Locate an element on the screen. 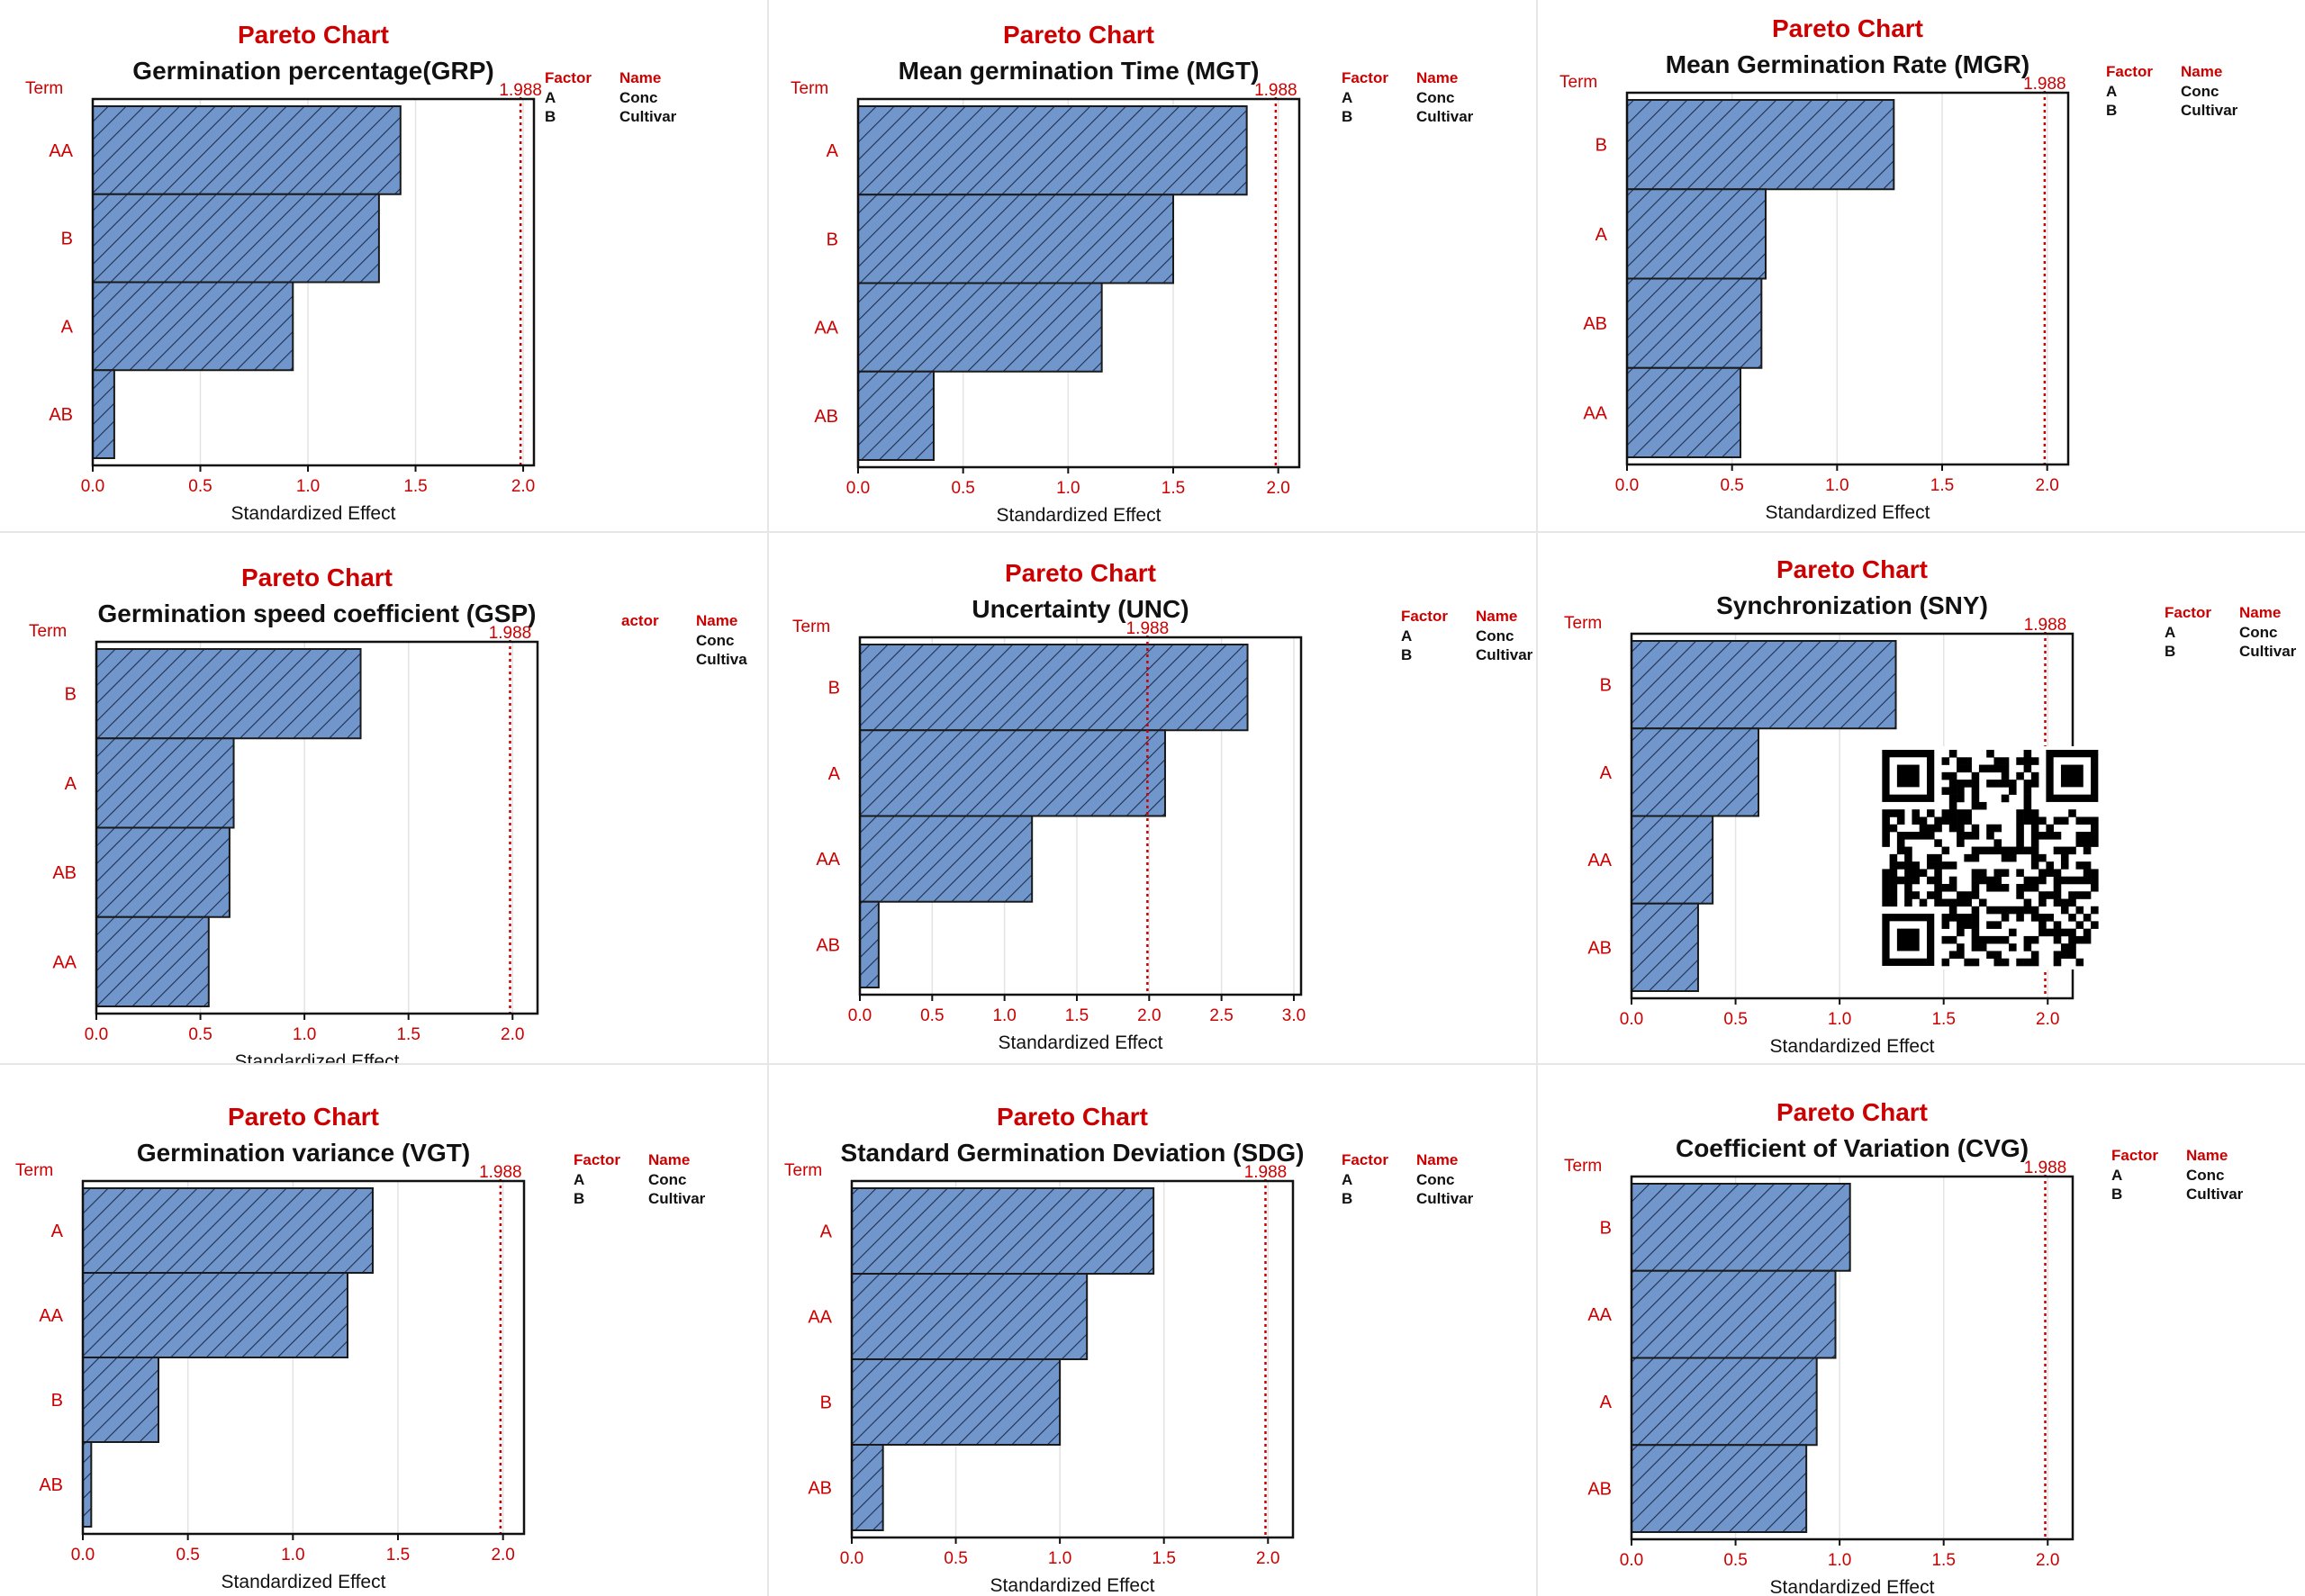 The image size is (2305, 1596). legend-factor: A is located at coordinates (2111, 91).